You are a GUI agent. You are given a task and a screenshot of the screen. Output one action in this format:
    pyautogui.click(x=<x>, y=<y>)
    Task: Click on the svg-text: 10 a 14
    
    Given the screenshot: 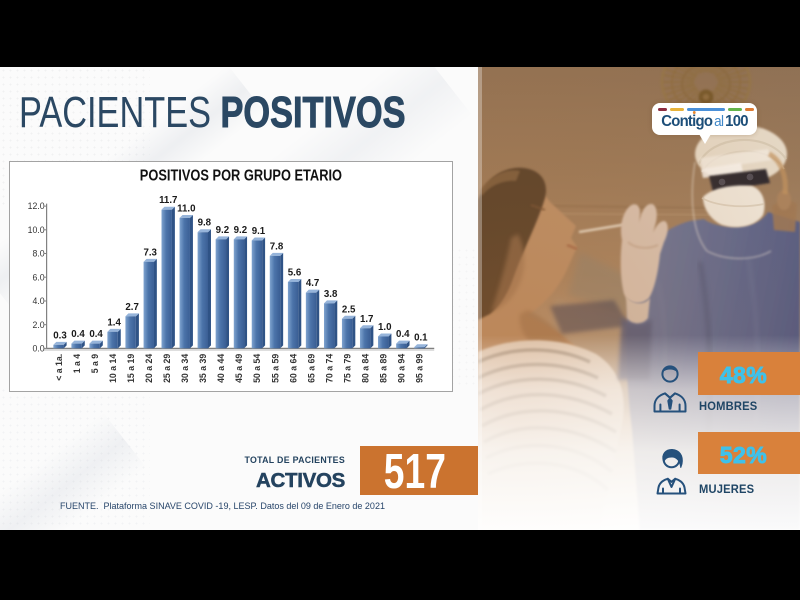 What is the action you would take?
    pyautogui.click(x=113, y=368)
    